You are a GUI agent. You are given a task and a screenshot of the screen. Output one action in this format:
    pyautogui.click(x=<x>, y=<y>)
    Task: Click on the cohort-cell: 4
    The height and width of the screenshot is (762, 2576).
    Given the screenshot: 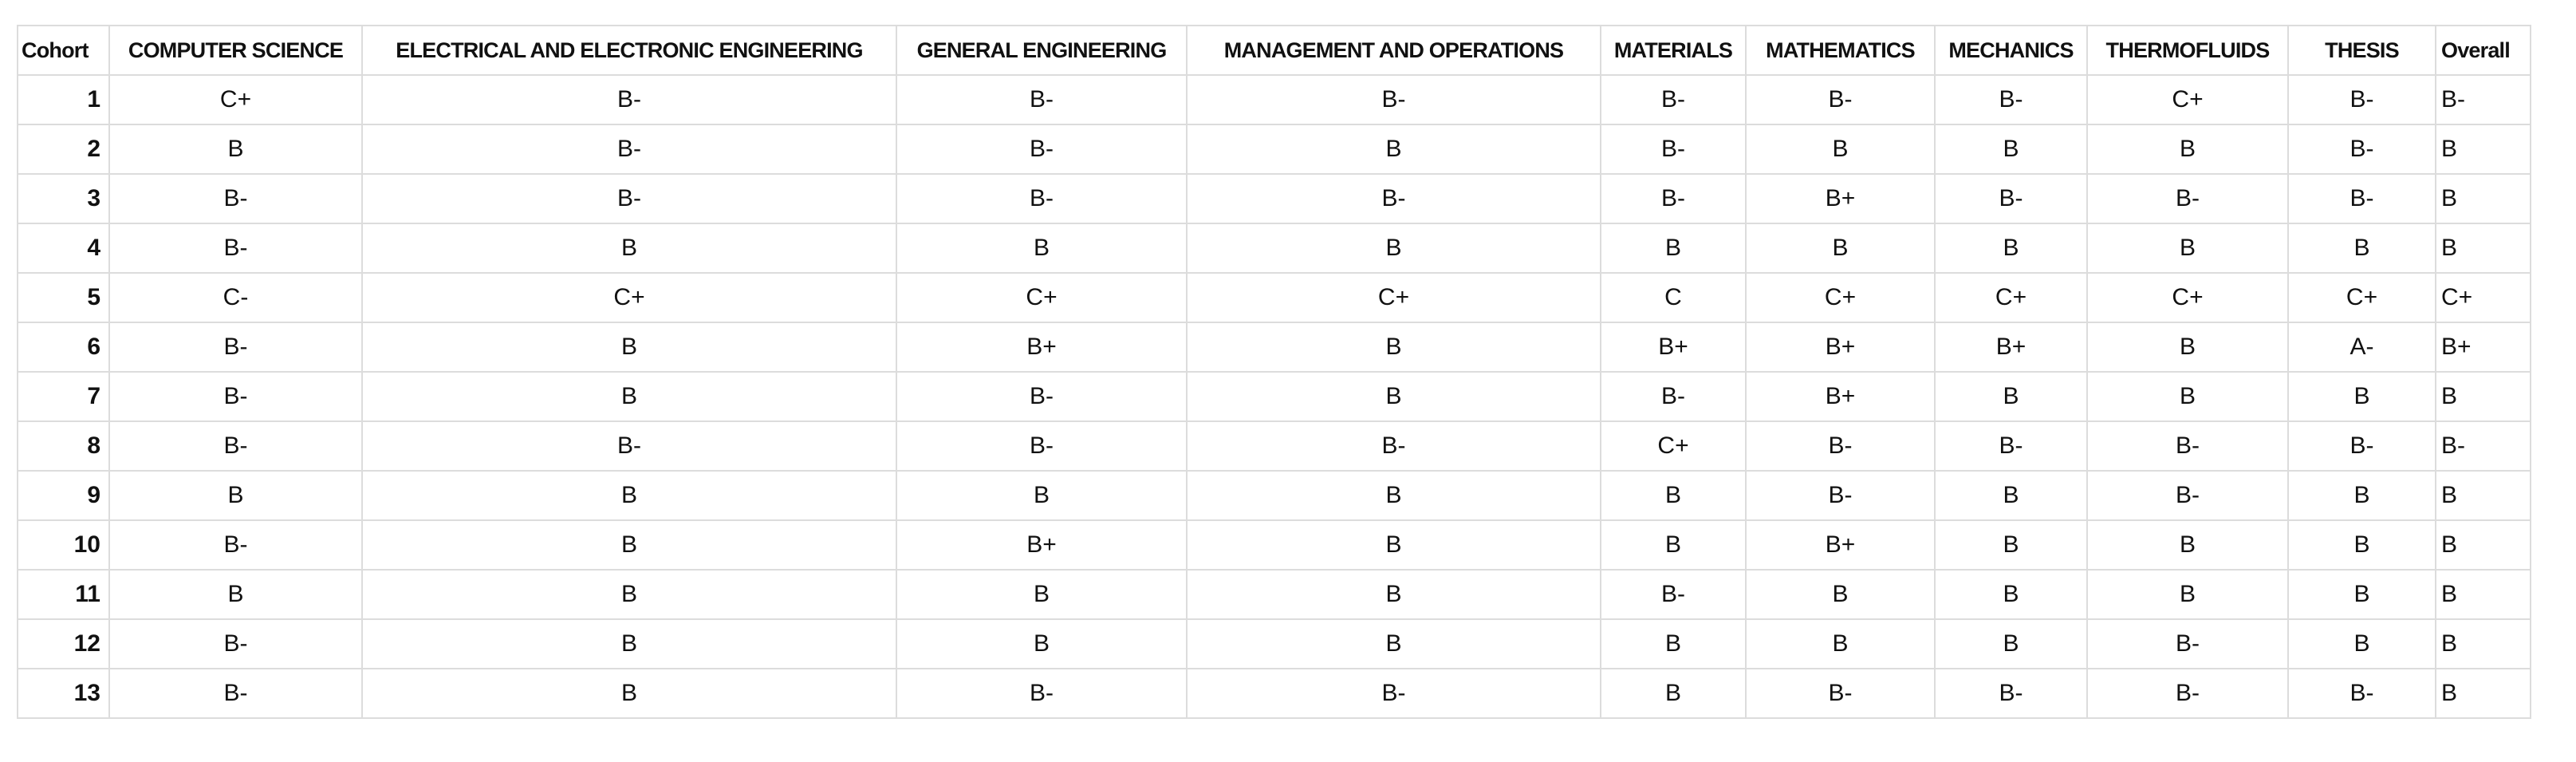 What is the action you would take?
    pyautogui.click(x=63, y=248)
    